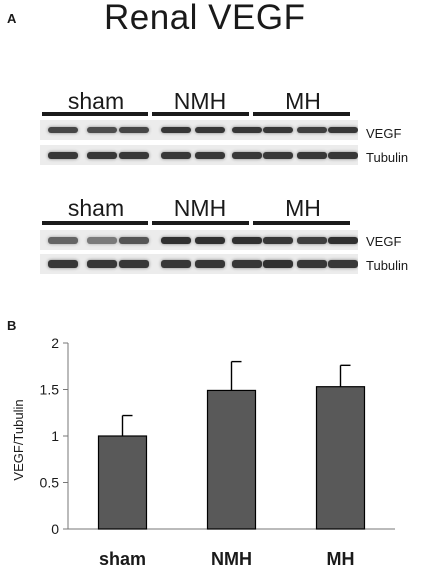  Describe the element at coordinates (55, 436) in the screenshot. I see `y-tick-label: 1` at that location.